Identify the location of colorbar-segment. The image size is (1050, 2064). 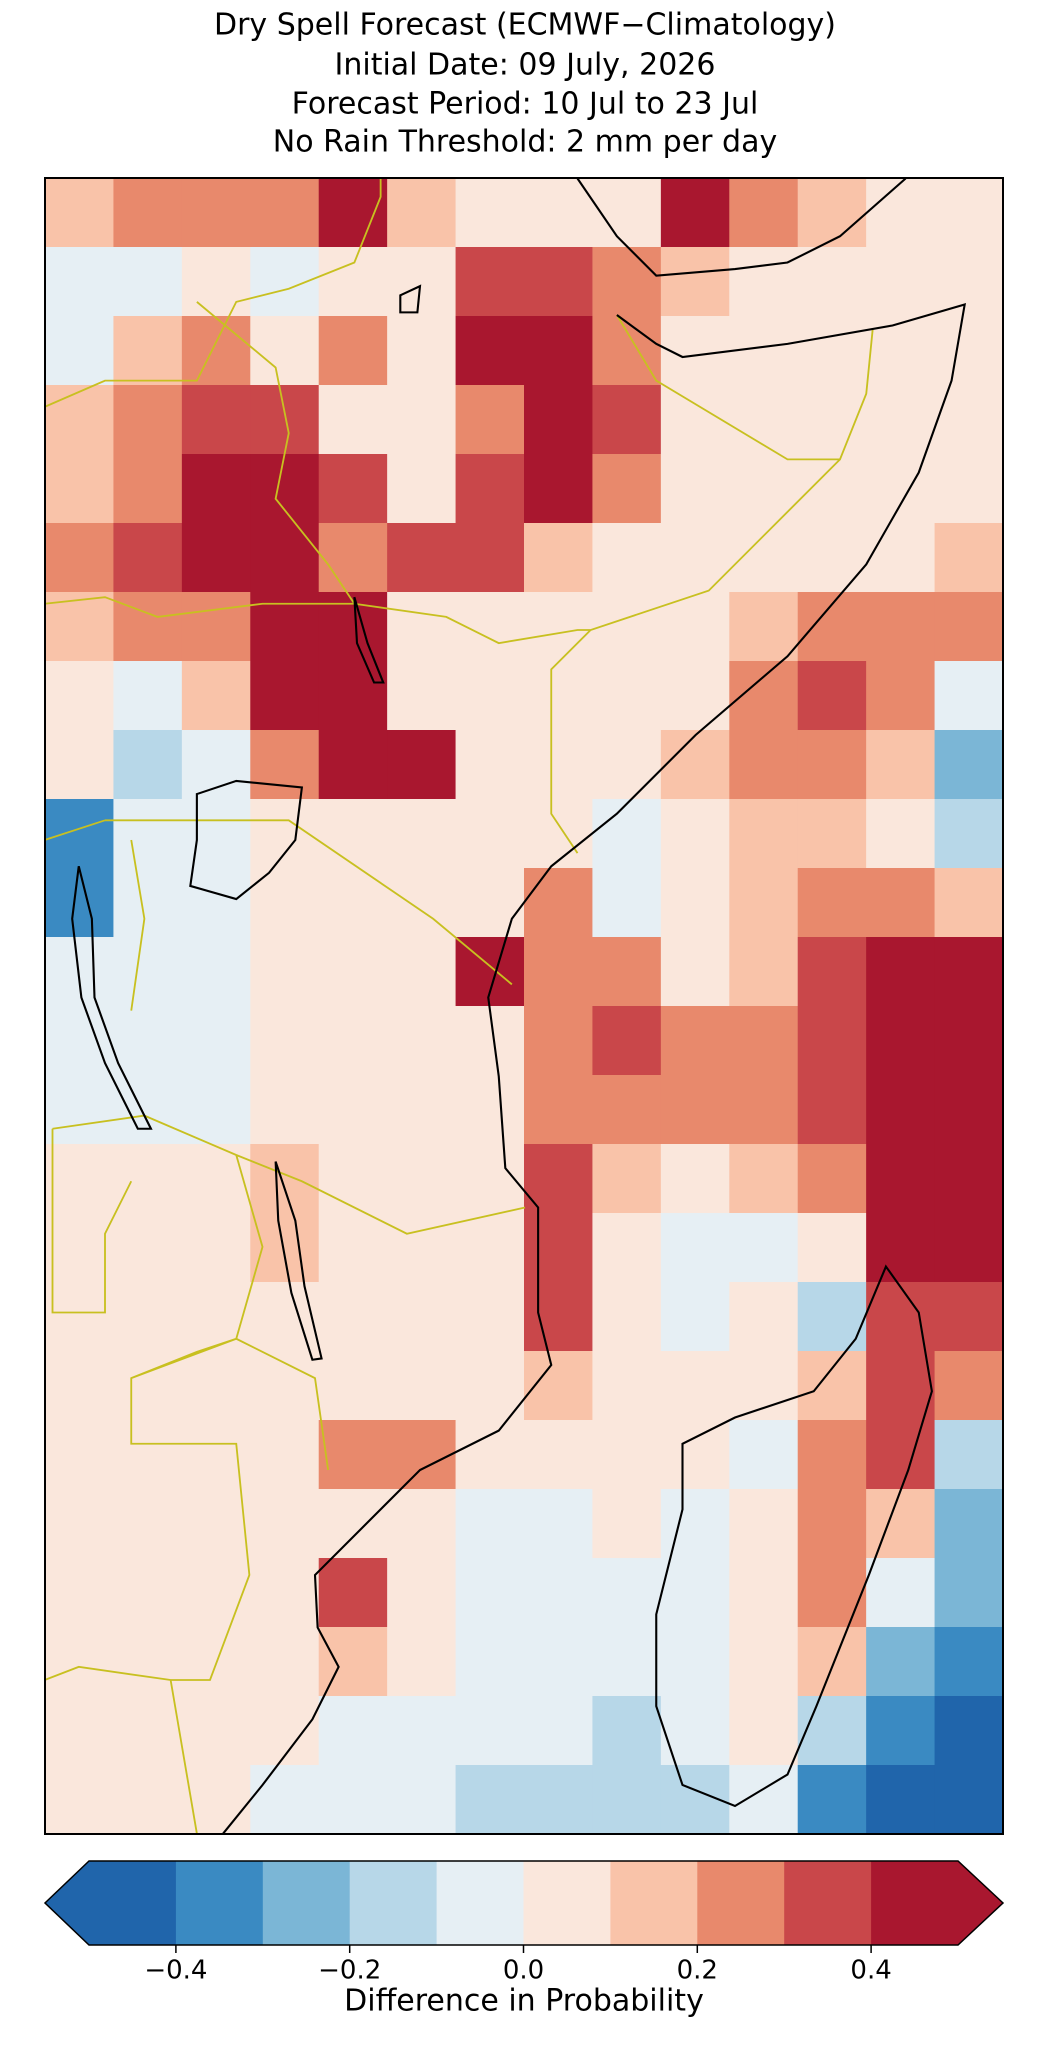
(741, 1903).